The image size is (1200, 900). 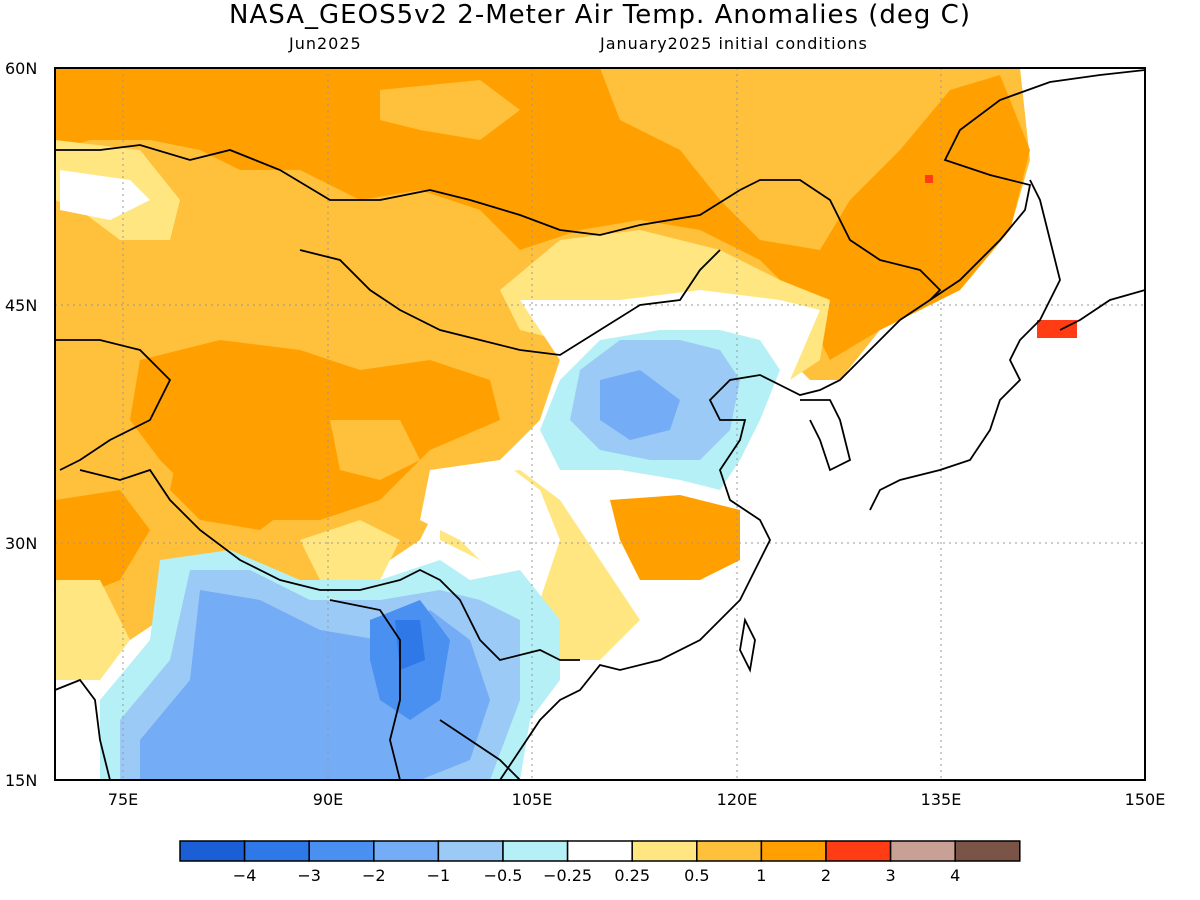 What do you see at coordinates (632, 875) in the screenshot?
I see `colorbar-label: 0.25` at bounding box center [632, 875].